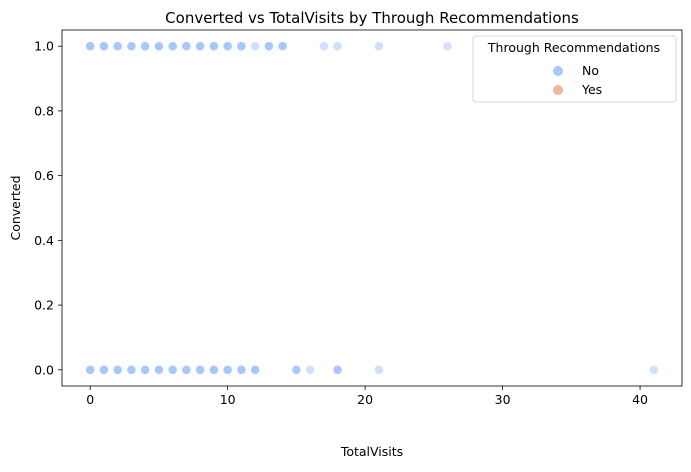 The width and height of the screenshot is (691, 472). I want to click on x-tick-label: 10, so click(228, 399).